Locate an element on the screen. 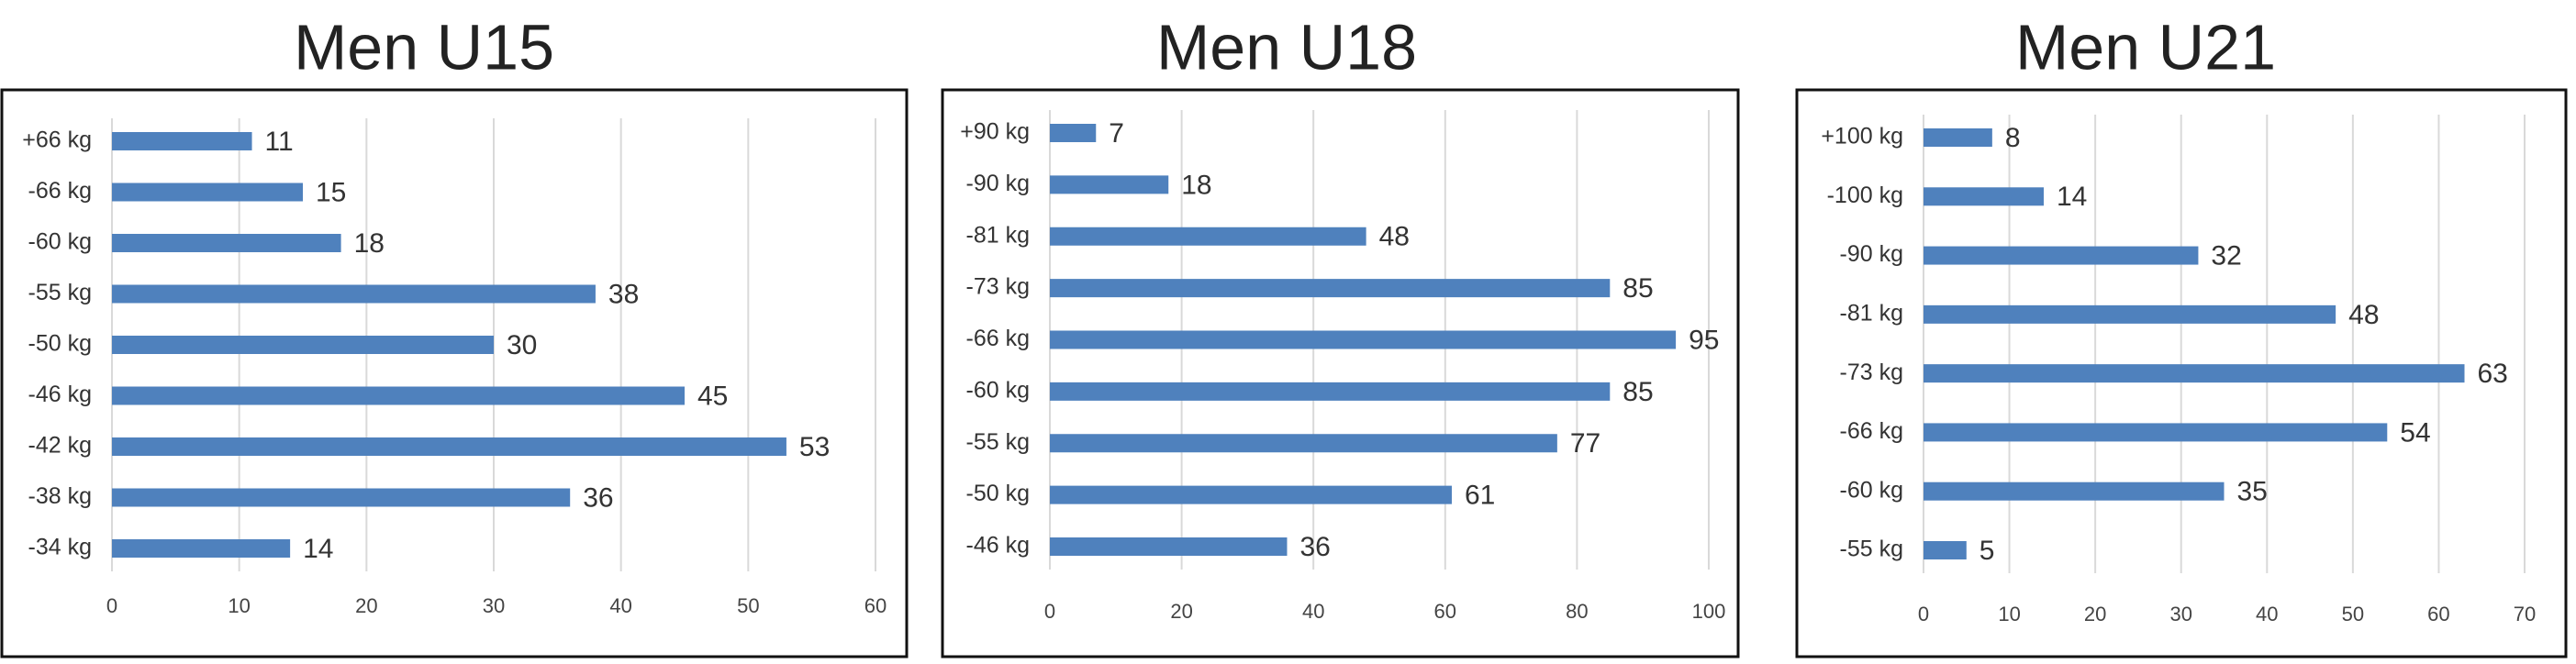 This screenshot has width=2576, height=664. x-tick-label: 70 is located at coordinates (2525, 614).